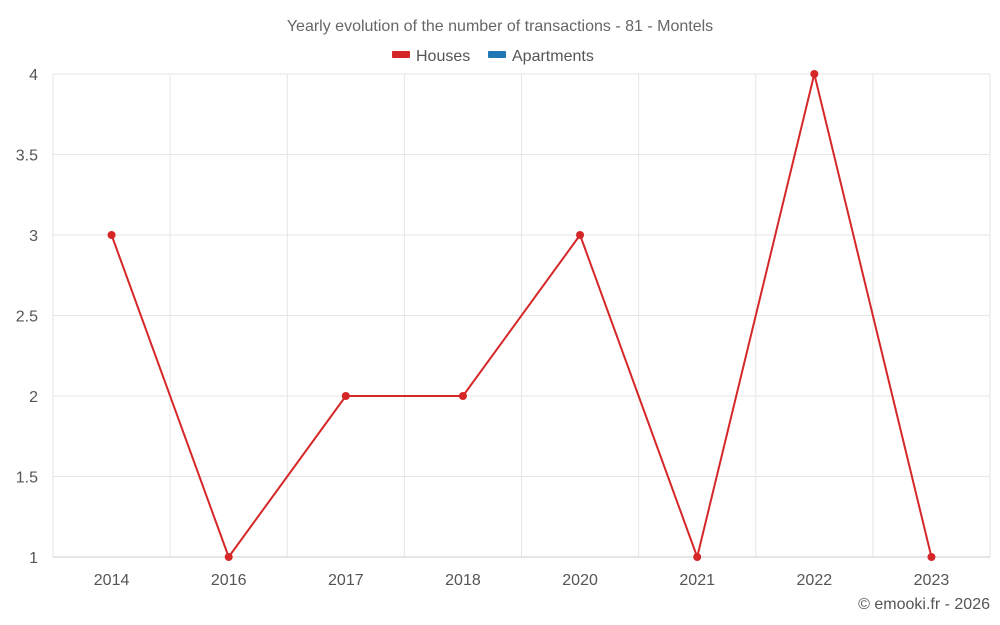 This screenshot has width=1000, height=625. What do you see at coordinates (27, 156) in the screenshot?
I see `y-tick-label: 3.5` at bounding box center [27, 156].